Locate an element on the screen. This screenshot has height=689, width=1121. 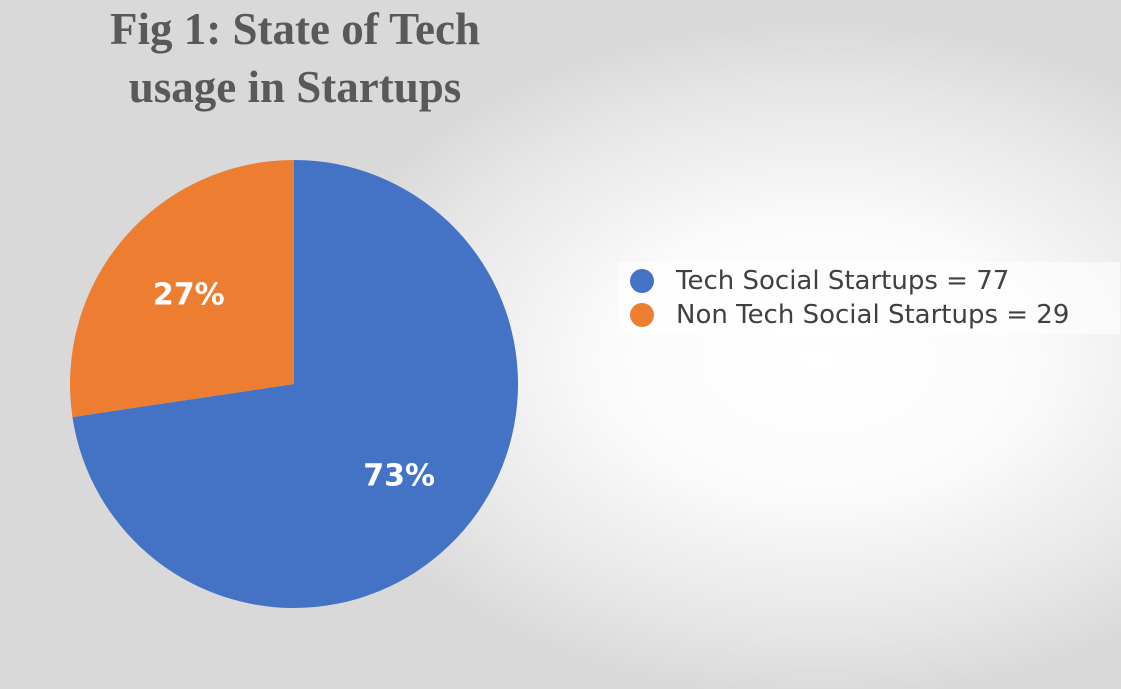
title-line-1: Fig 1: State of Tech is located at coordinates (295, 29).